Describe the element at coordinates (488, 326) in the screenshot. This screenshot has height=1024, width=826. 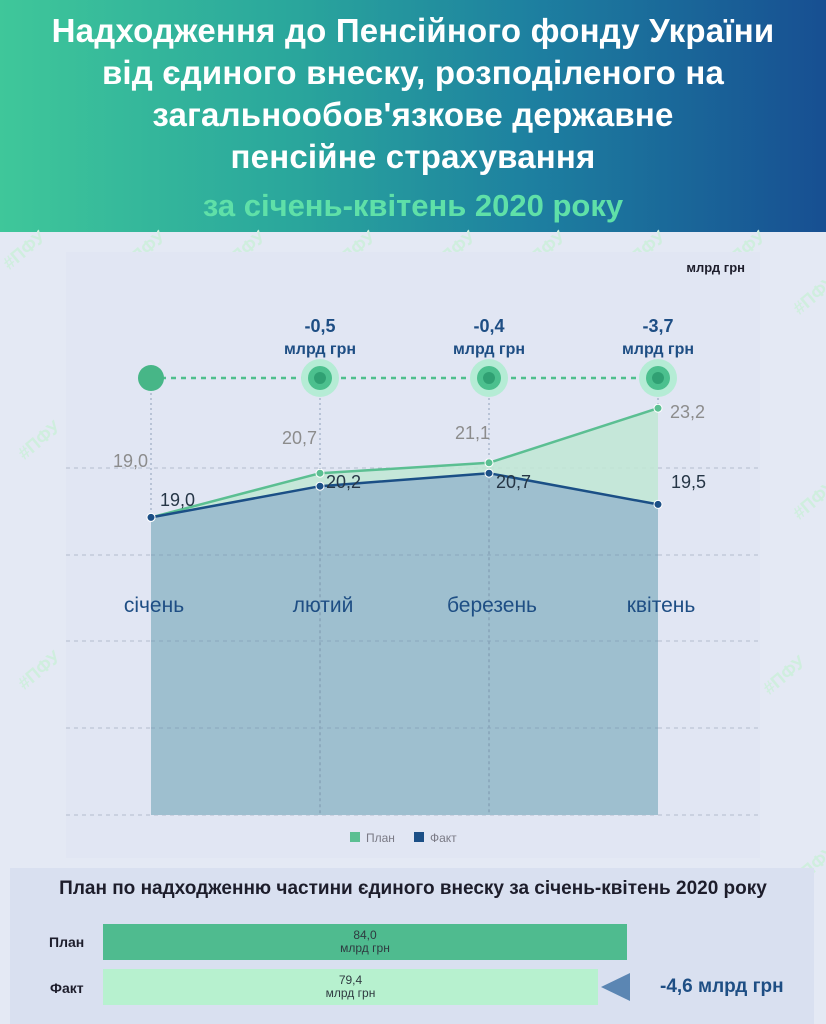
I see `difference-value: -0,4` at that location.